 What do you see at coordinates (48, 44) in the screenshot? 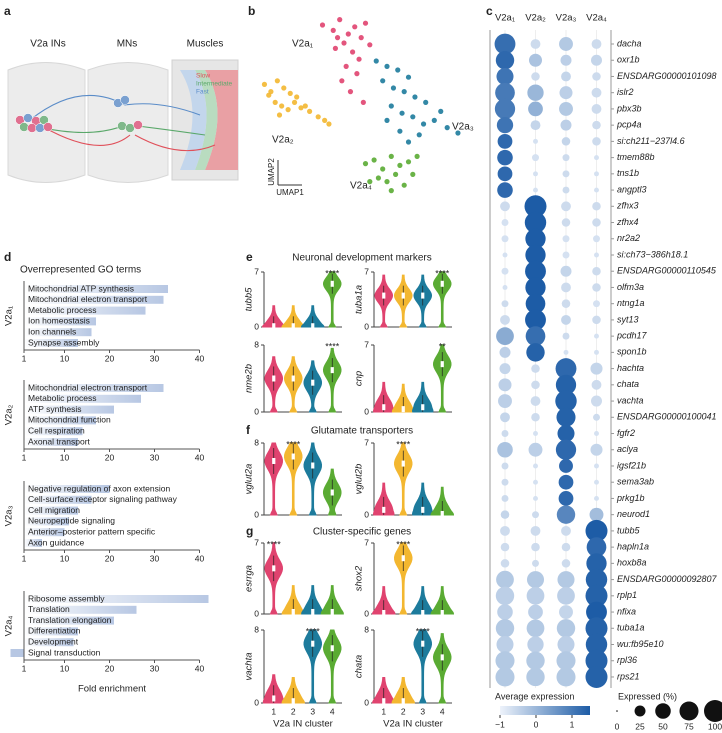
I see `schematic-label: V2a INs` at bounding box center [48, 44].